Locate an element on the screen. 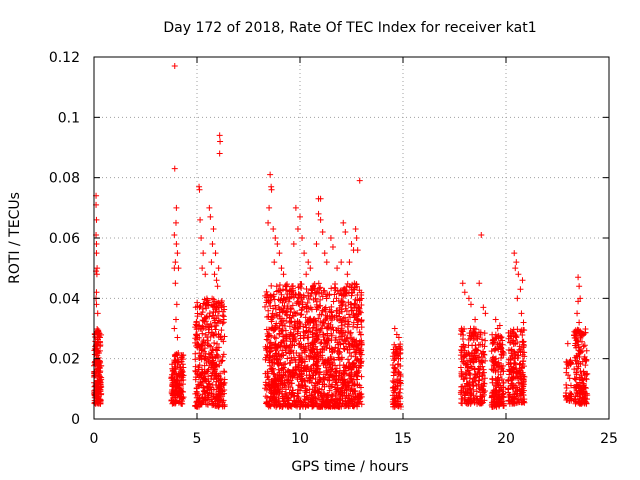 This screenshot has height=480, width=640. y-tick-label: 0.08 is located at coordinates (64, 179).